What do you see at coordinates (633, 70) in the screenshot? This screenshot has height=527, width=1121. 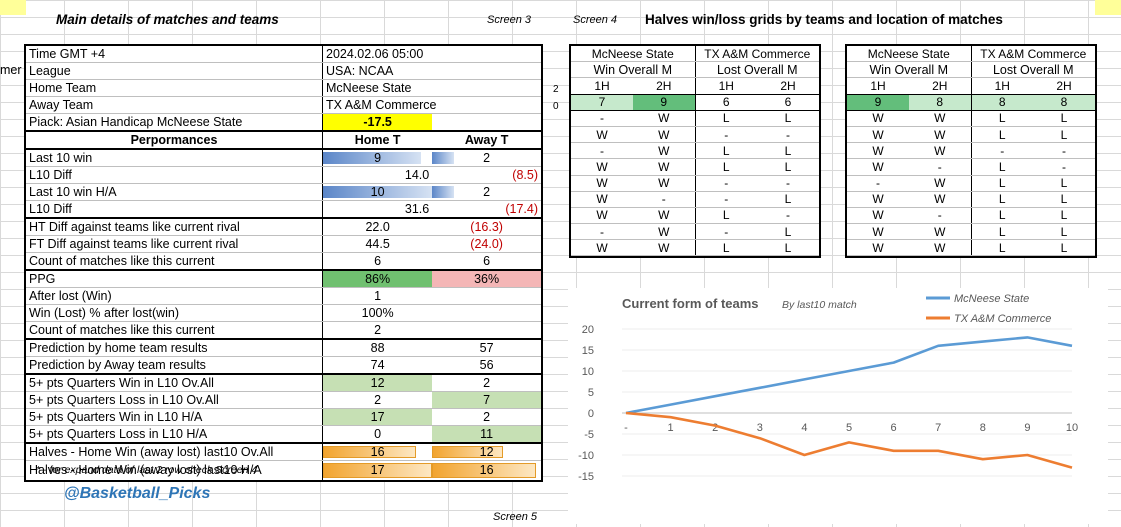 I see `grid_left-sub1: Win Overall M` at bounding box center [633, 70].